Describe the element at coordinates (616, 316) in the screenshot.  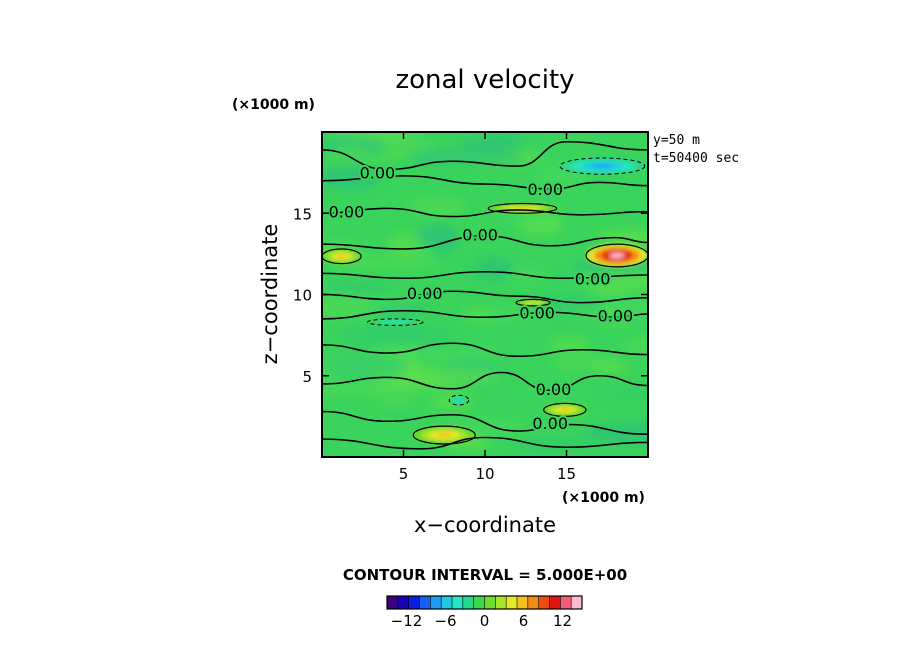
I see `contour-label-7: 0.00` at that location.